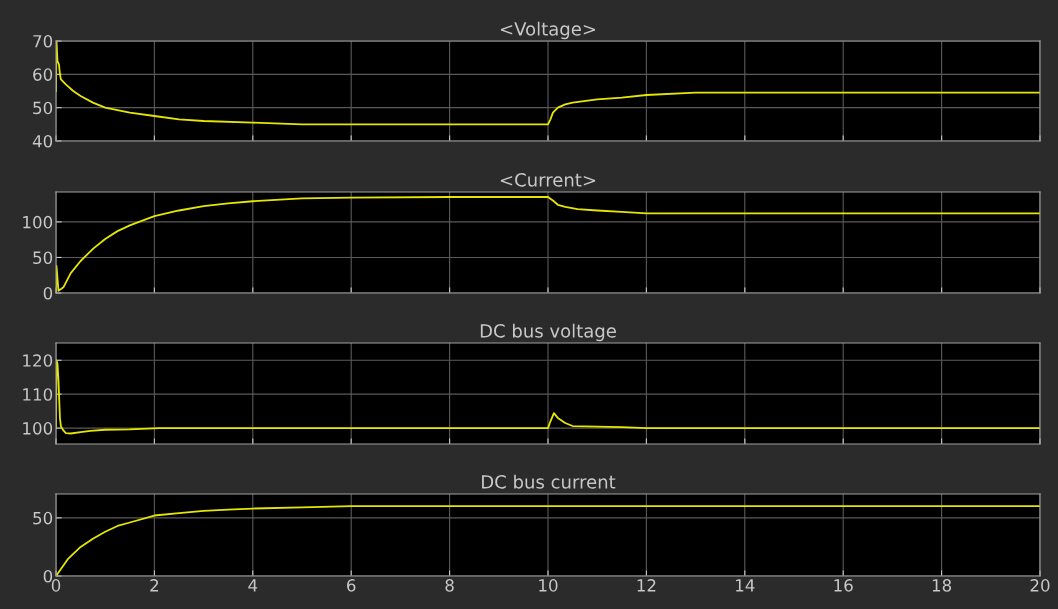 The image size is (1058, 609). What do you see at coordinates (548, 397) in the screenshot?
I see `line-series` at bounding box center [548, 397].